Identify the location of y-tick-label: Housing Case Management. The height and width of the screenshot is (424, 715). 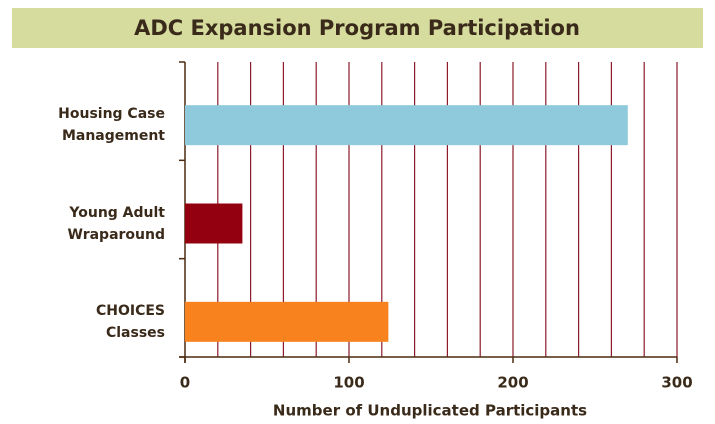
(111, 125).